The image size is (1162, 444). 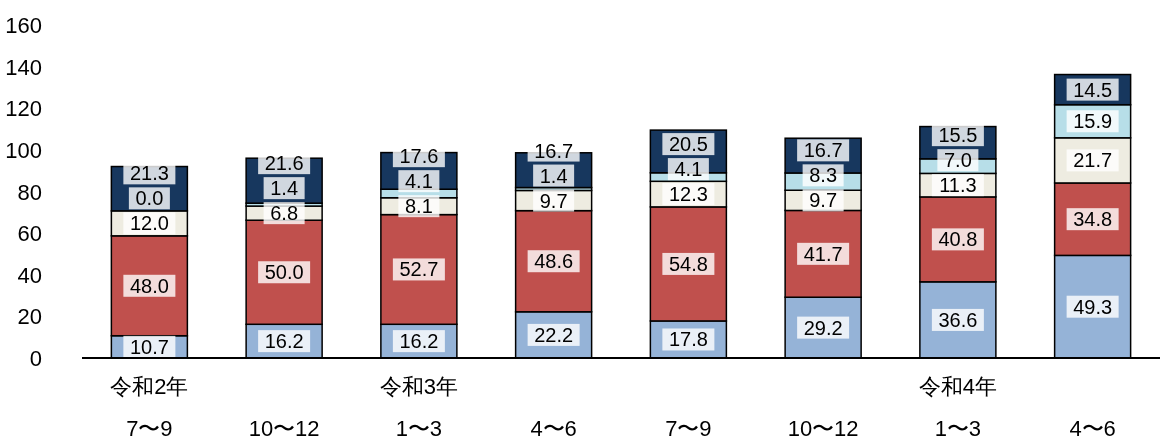 I want to click on data-label: 21.6, so click(x=284, y=163).